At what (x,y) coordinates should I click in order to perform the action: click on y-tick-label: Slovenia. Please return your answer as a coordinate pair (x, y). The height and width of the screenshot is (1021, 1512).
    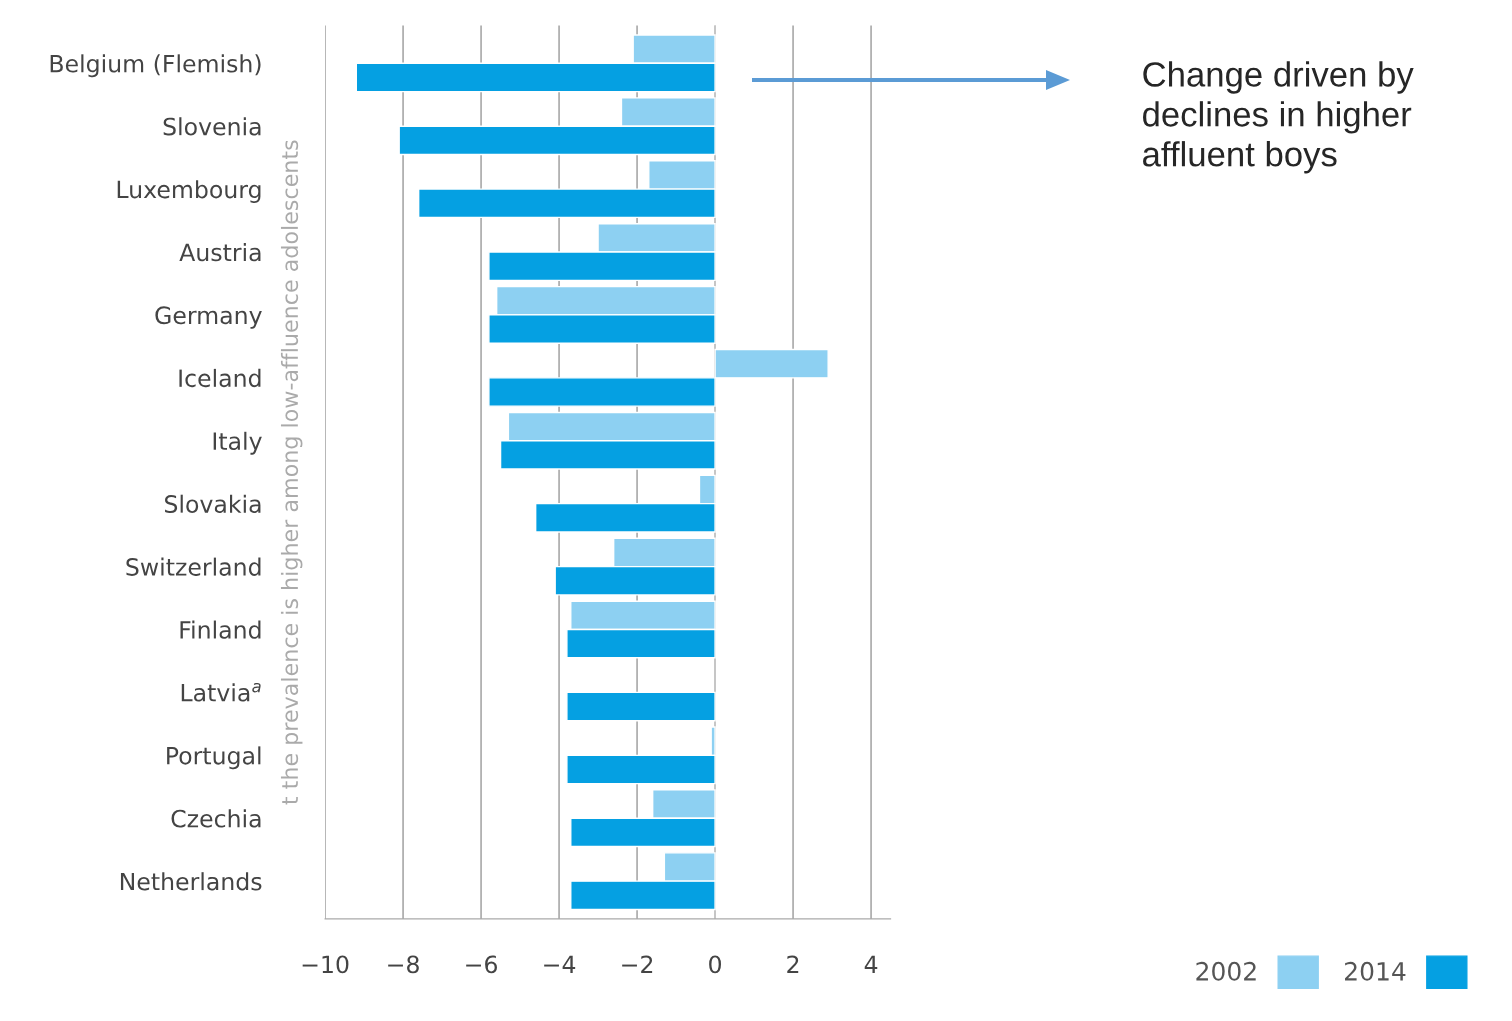
    Looking at the image, I should click on (212, 126).